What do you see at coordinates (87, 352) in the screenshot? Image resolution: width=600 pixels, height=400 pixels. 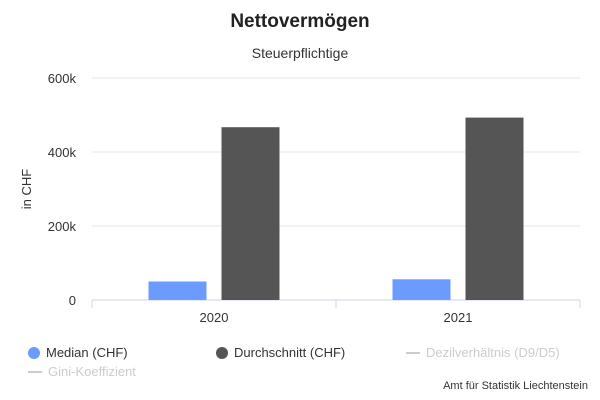 I see `legend-label-median: Median (CHF)` at bounding box center [87, 352].